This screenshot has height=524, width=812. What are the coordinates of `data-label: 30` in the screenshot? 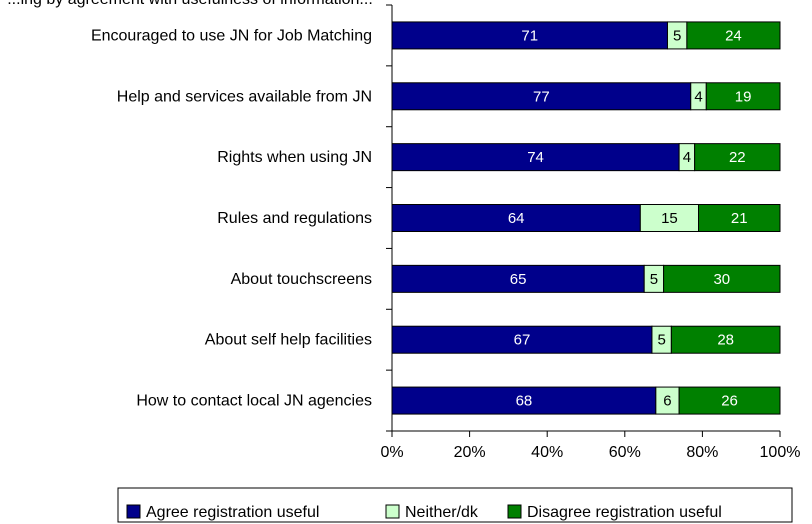 It's located at (721, 279).